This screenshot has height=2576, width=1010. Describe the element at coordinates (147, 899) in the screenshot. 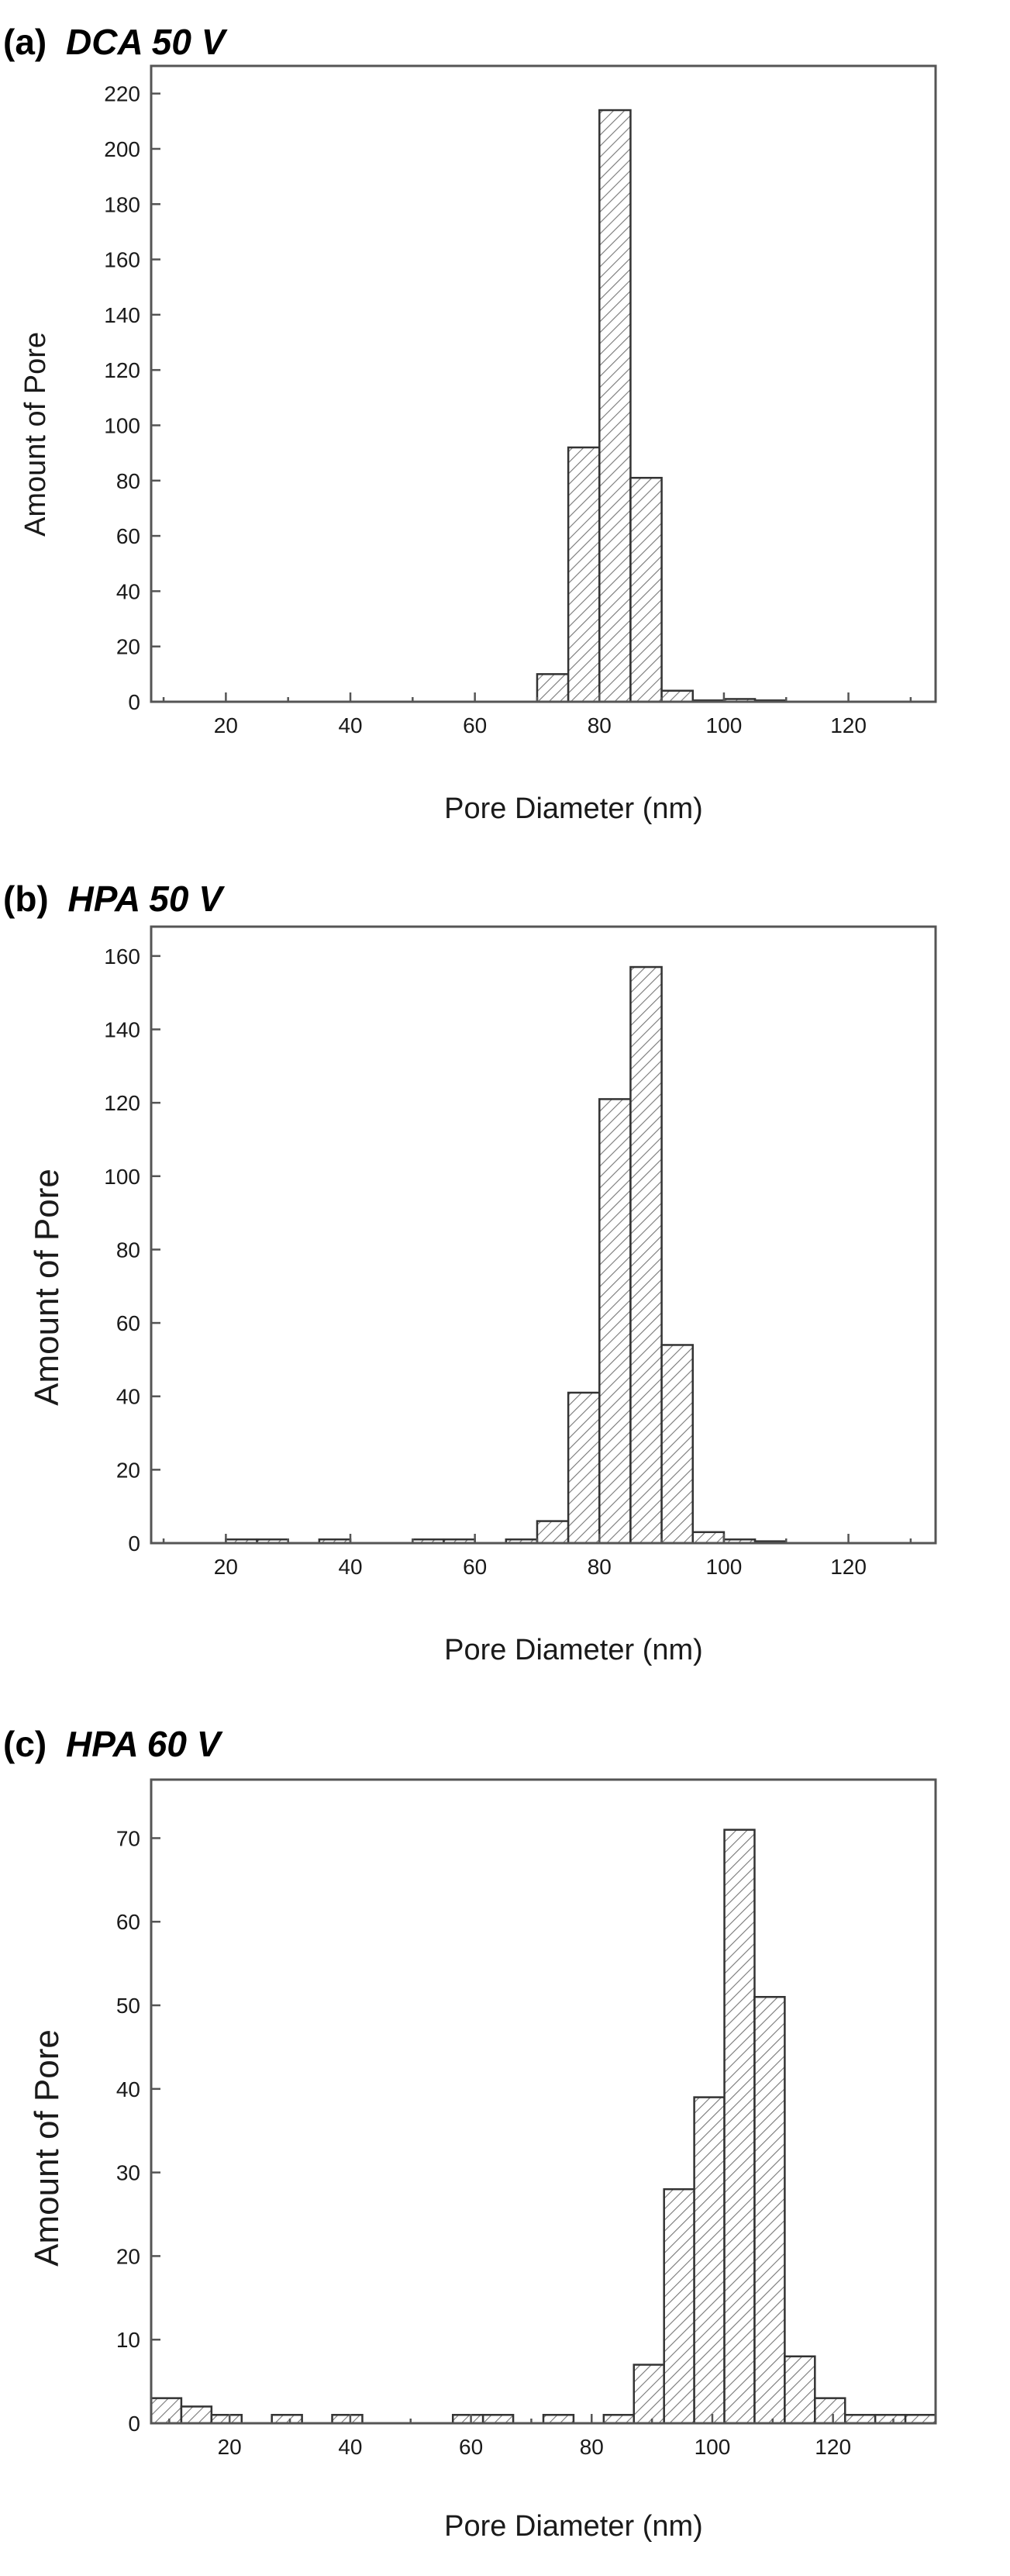

I see `panel-b-name: HPA 50 V` at that location.